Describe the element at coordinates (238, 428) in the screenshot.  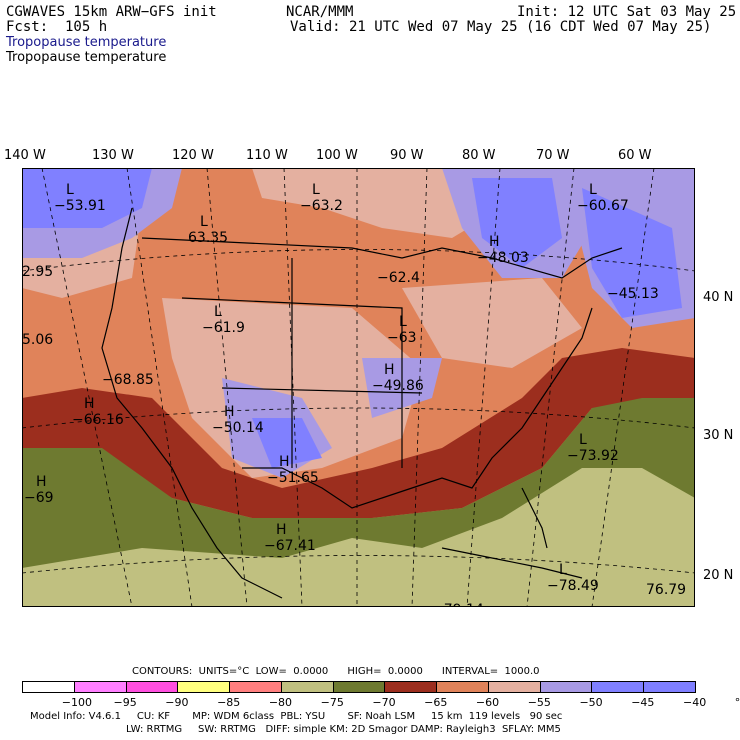
I see `extremum-value: −50.14` at that location.